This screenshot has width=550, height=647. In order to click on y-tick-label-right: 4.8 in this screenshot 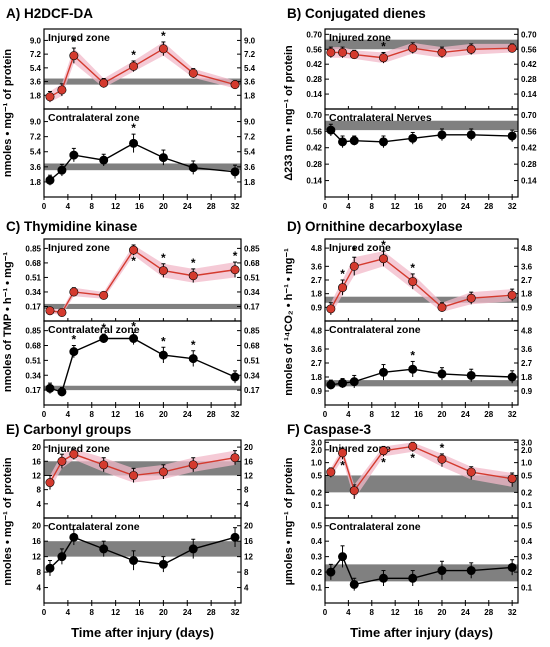, I will do `click(527, 248)`.